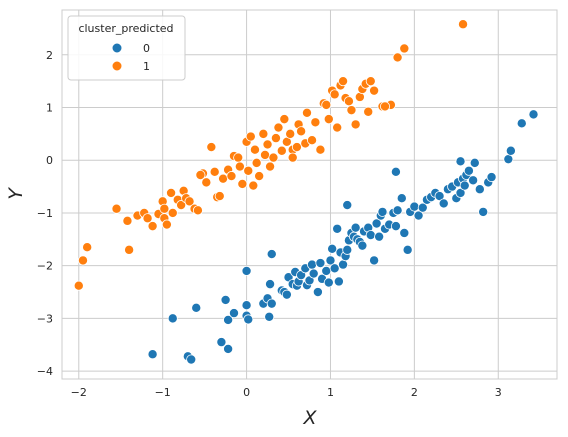 Image resolution: width=568 pixels, height=437 pixels. What do you see at coordinates (45, 318) in the screenshot?
I see `y-tick-label: −3` at bounding box center [45, 318].